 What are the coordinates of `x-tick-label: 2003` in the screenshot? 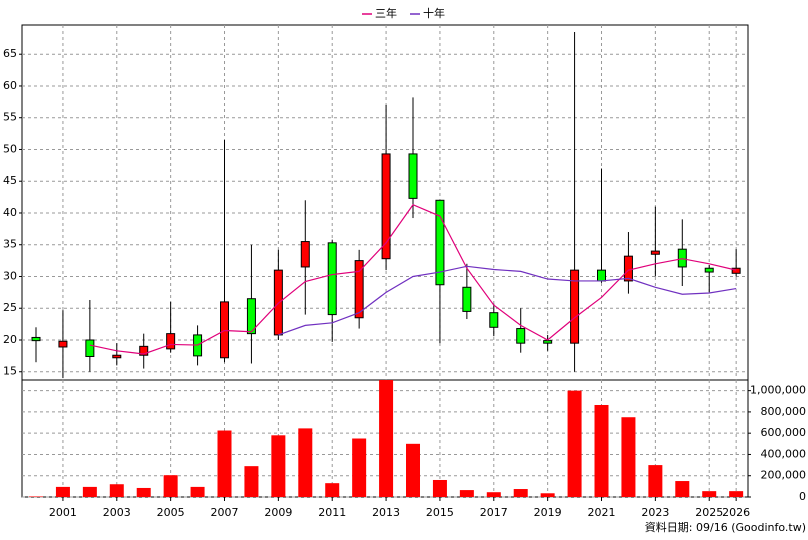 It's located at (117, 512).